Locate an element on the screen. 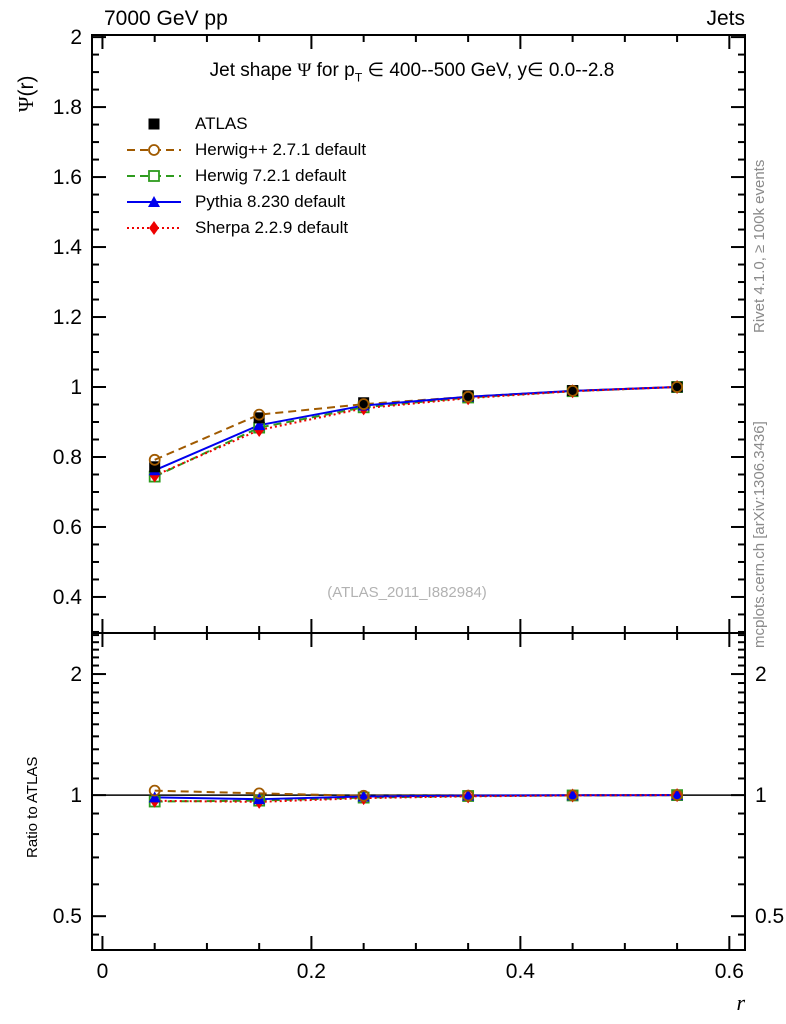 This screenshot has height=1024, width=786. mcplots-arxiv-note: mcplots.cern.ch [arXiv:1306.3436] is located at coordinates (759, 534).